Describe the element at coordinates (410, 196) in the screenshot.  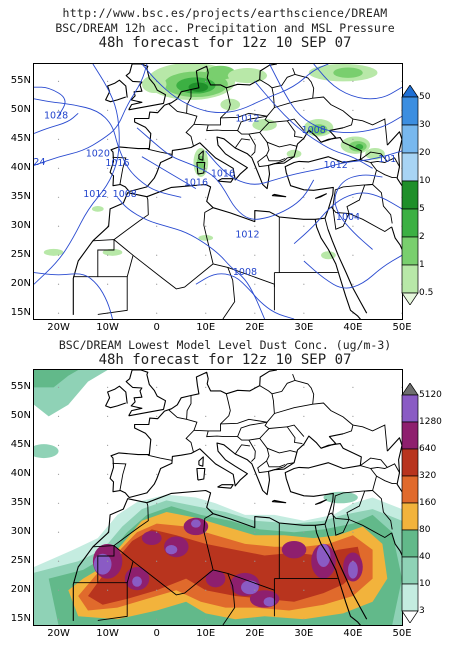
I see `precipitation-colorbar` at that location.